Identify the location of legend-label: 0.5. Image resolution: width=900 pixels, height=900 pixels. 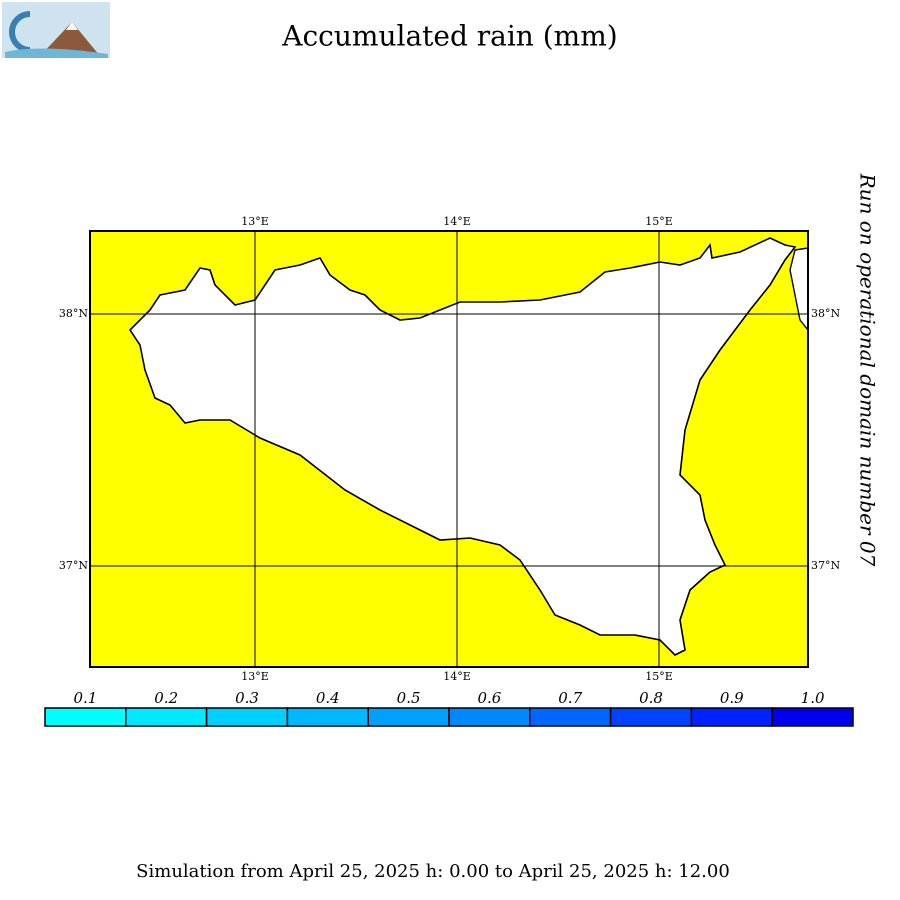
(409, 698).